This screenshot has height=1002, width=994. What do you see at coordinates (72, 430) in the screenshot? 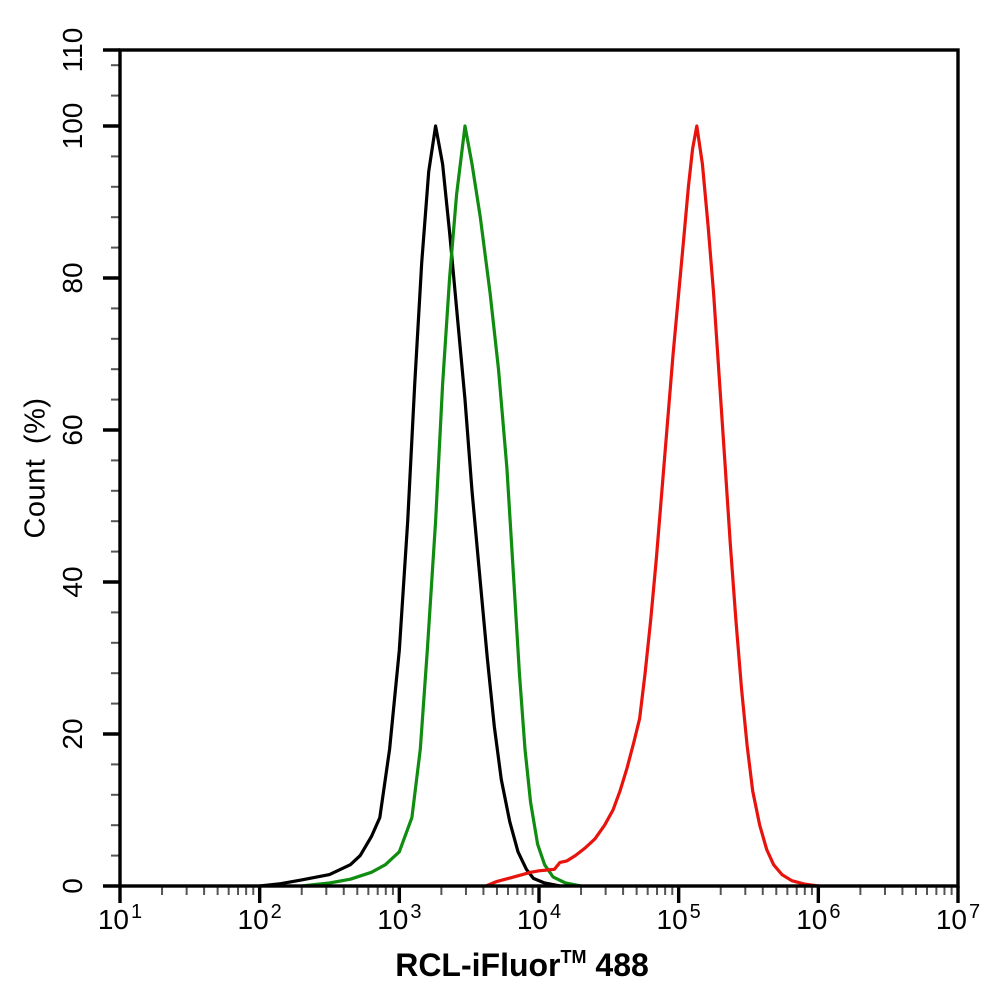
I see `y-tick-label-60: 60` at bounding box center [72, 430].